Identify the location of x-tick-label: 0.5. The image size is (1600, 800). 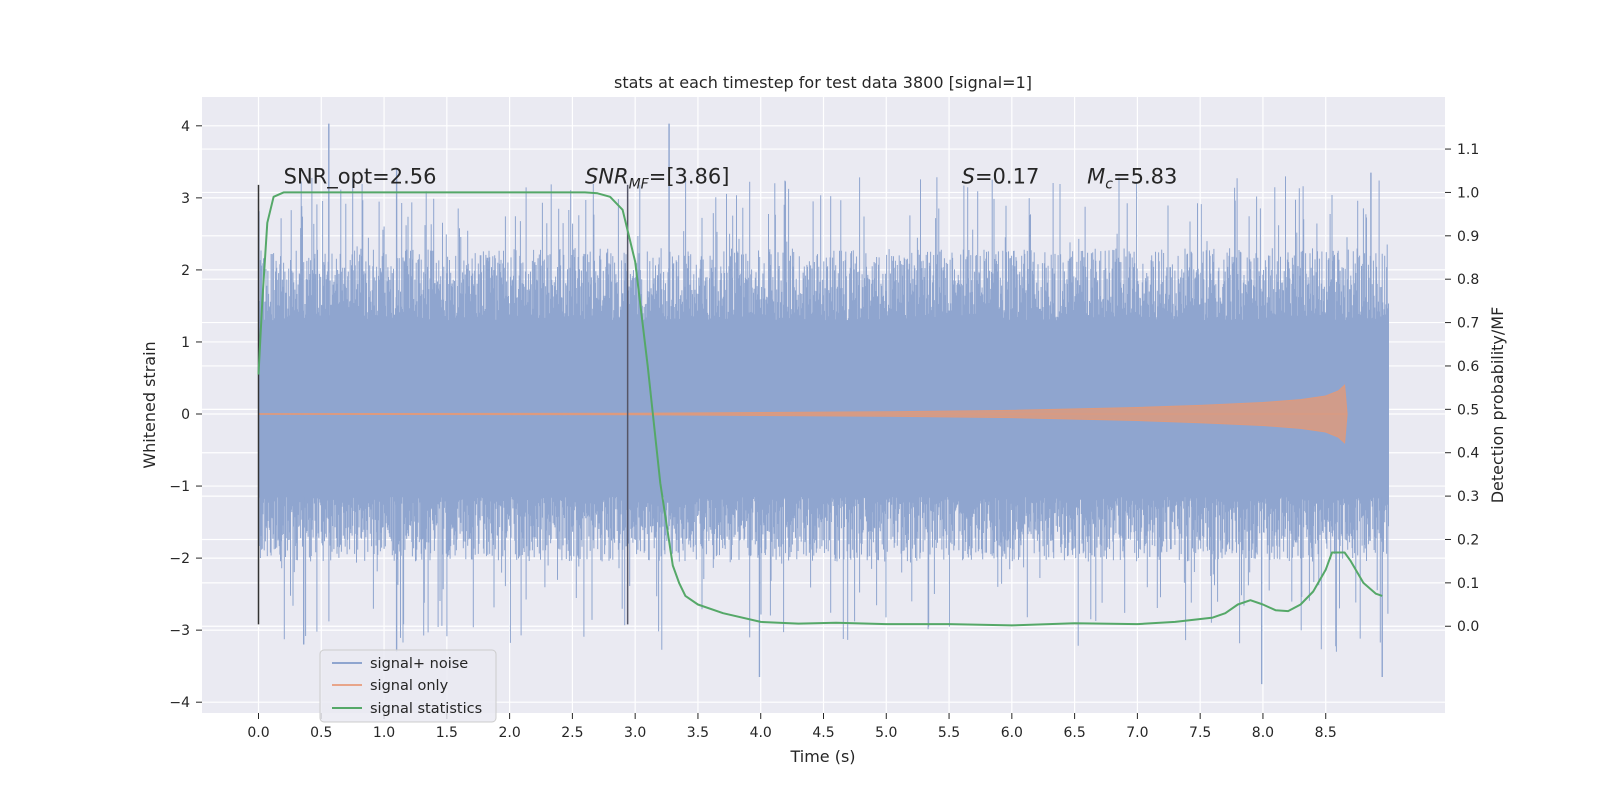
(321, 733).